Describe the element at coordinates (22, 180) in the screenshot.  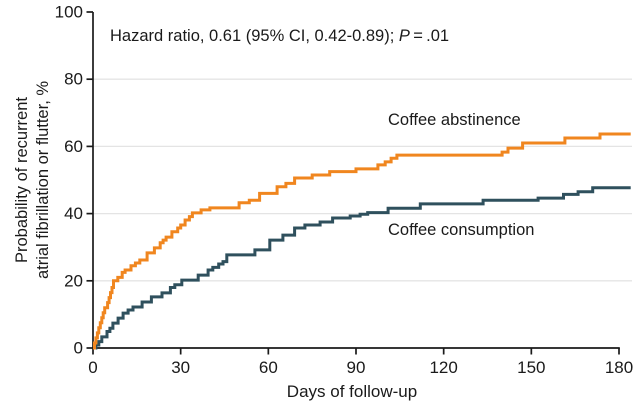
I see `y-axis-title-line1: Probability of recurrent` at that location.